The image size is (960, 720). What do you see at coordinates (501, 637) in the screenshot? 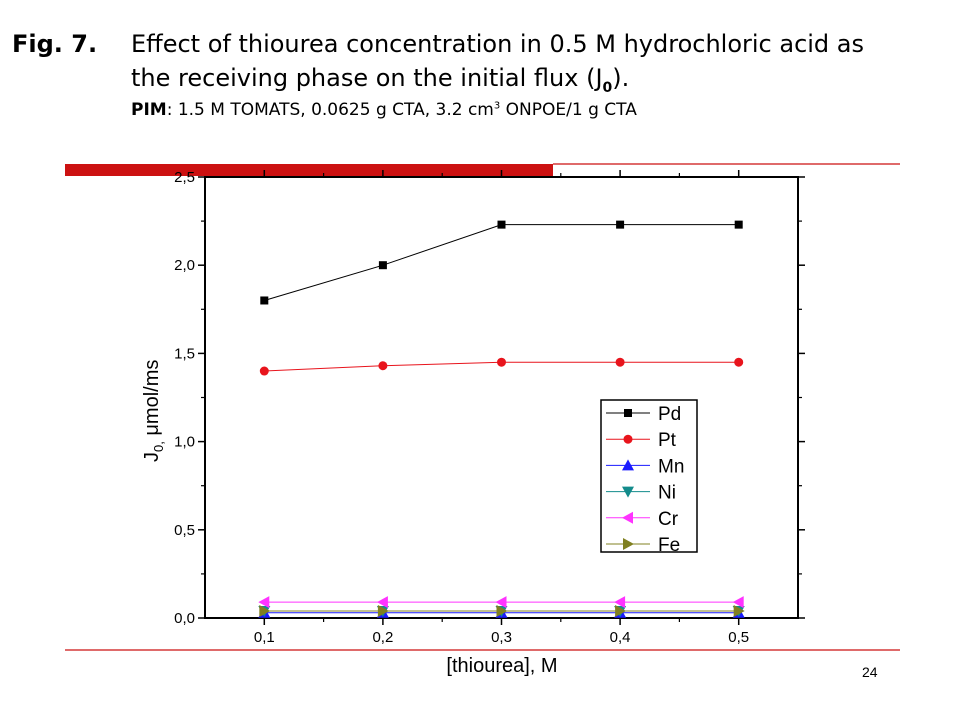
I see `x-tick-label: 0,3` at bounding box center [501, 637].